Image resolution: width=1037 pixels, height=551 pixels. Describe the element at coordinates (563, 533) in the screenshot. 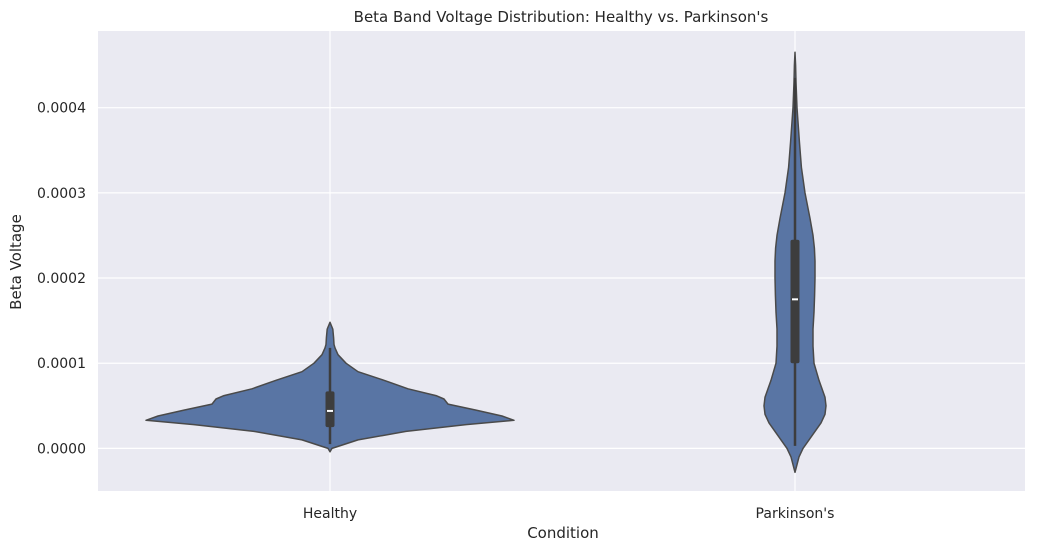

I see `x-axis-label: Condition` at that location.